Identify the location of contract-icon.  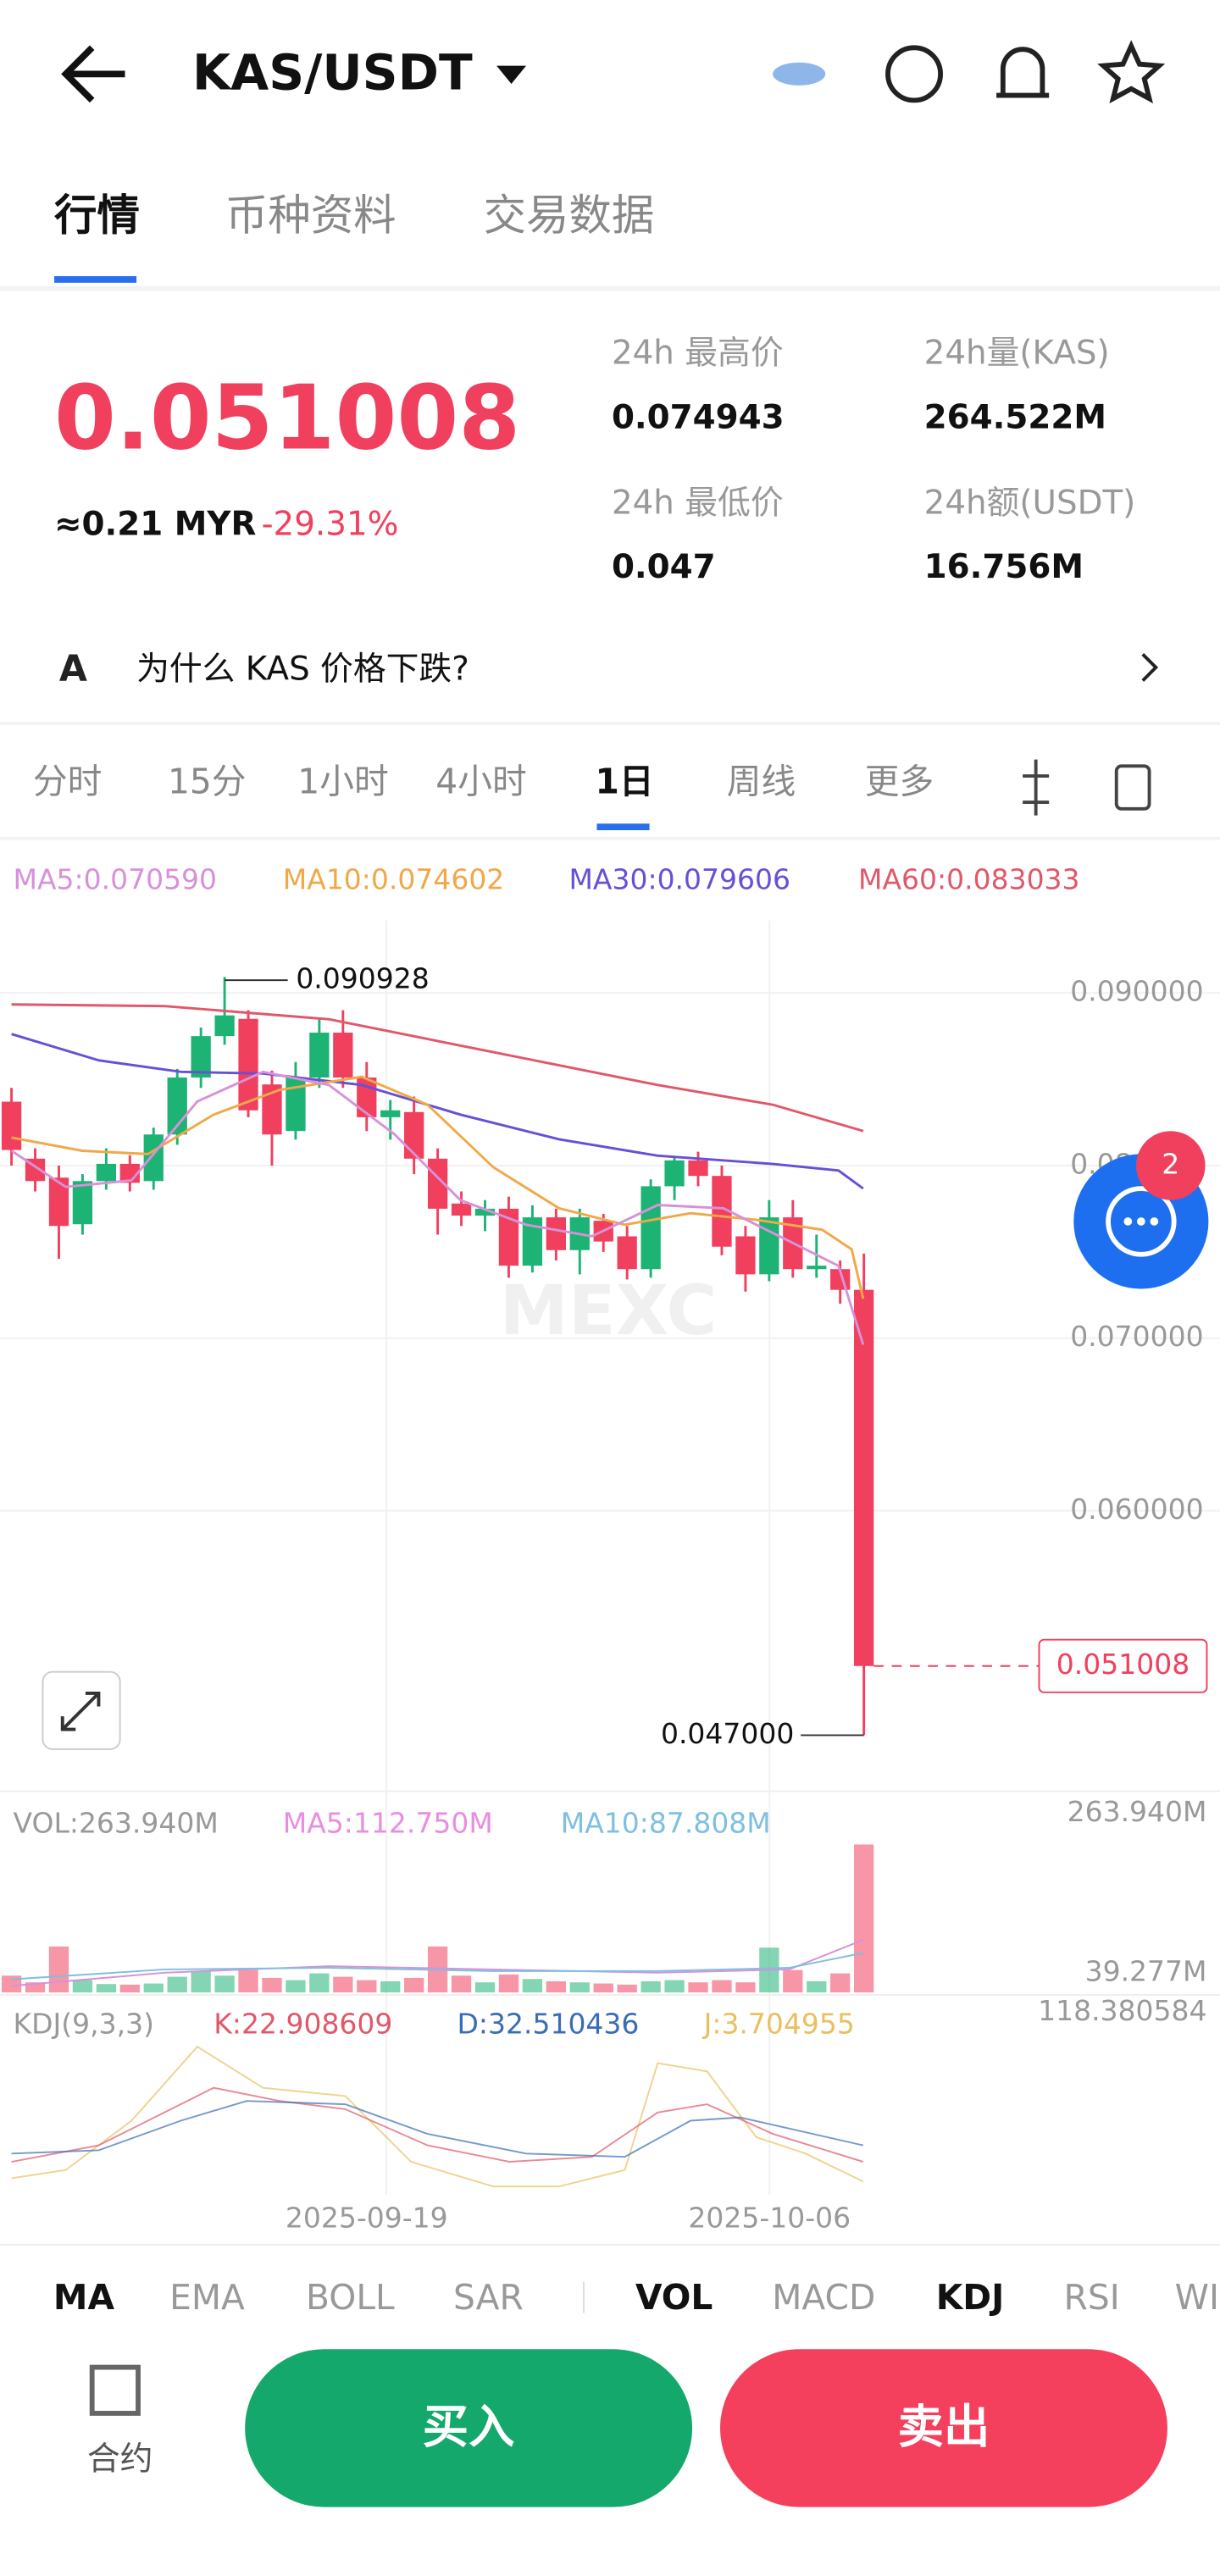
(115, 2390).